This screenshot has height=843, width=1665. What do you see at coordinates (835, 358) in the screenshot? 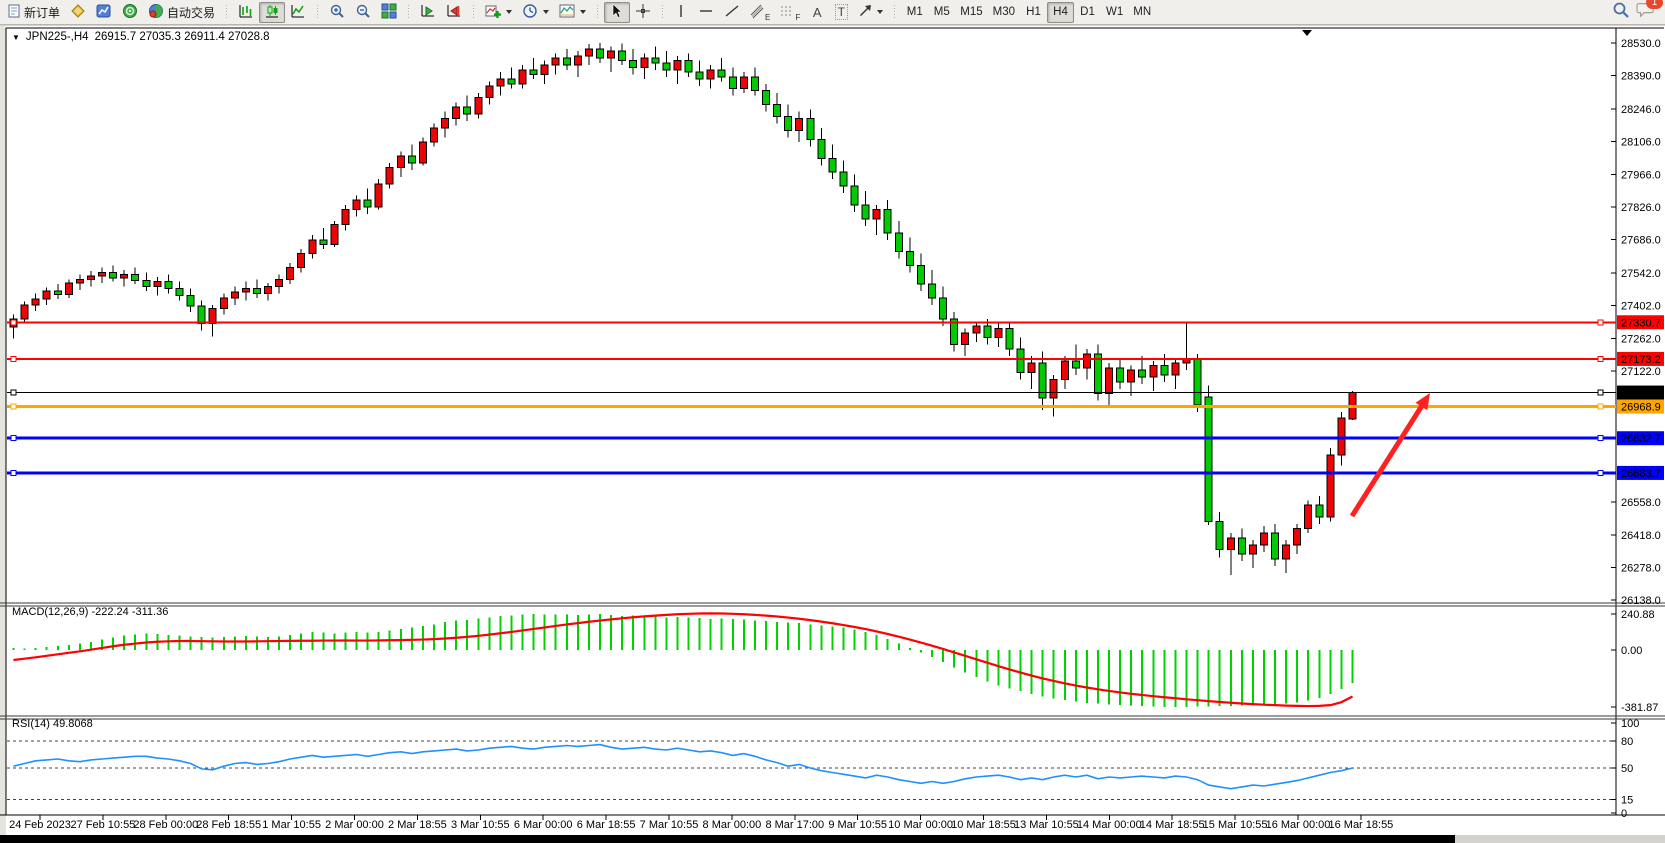
I see `horizontal-line-27173.2: 27173.2` at bounding box center [835, 358].